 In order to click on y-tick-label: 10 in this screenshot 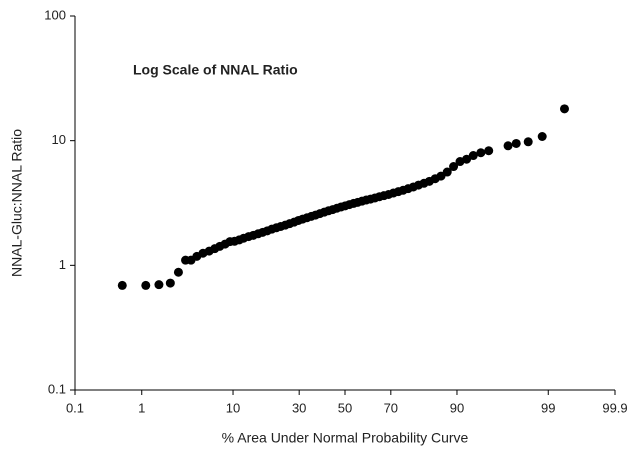, I will do `click(59, 139)`.